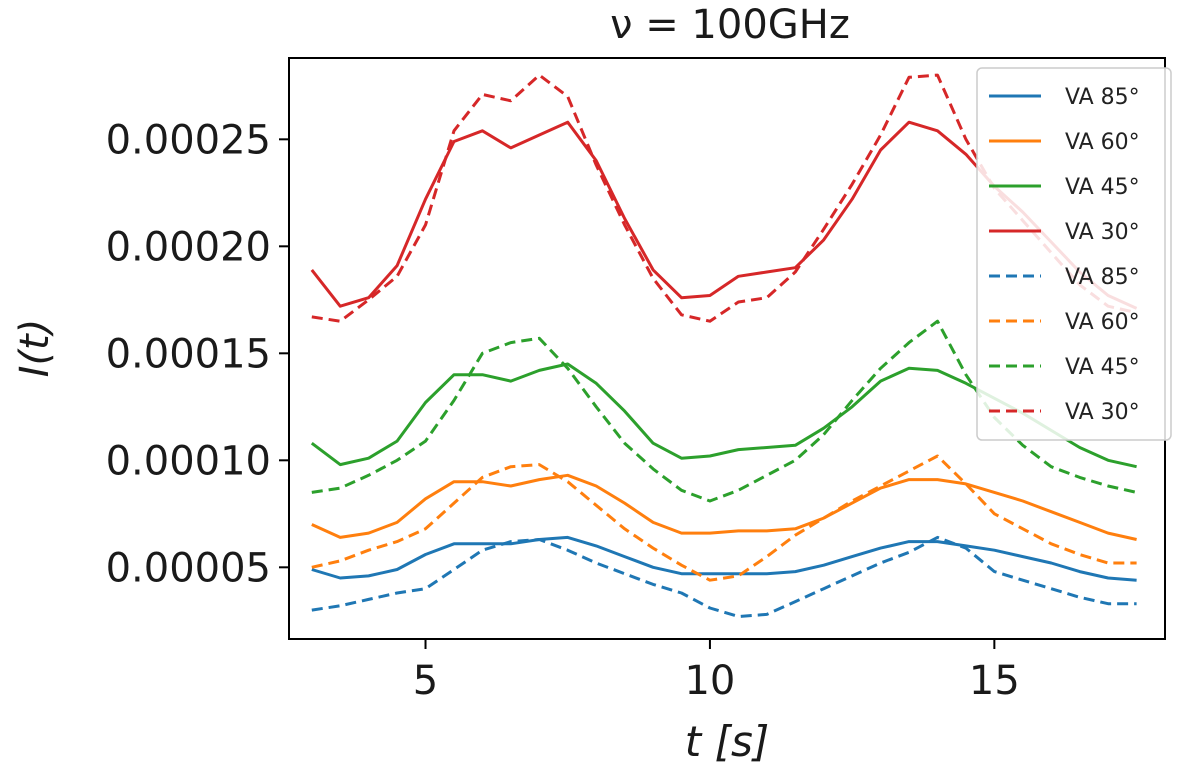  I want to click on y-axis: 0.00005 0.00010 0.00015 0.00020 0.00025, so click(197, 354).